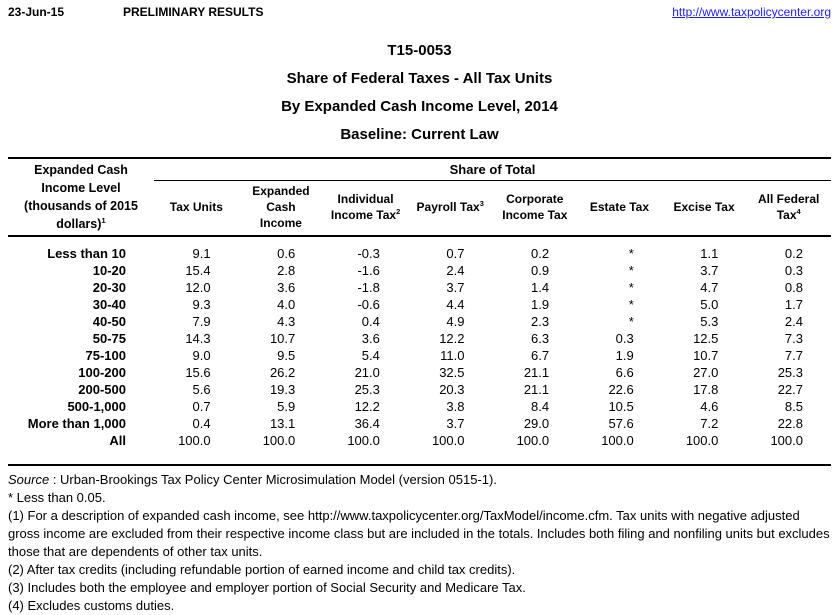  Describe the element at coordinates (419, 389) in the screenshot. I see `table-row: 200-500 5.6 19.3 25.3 20.3 21.1 22.6 17.8 22.7` at that location.